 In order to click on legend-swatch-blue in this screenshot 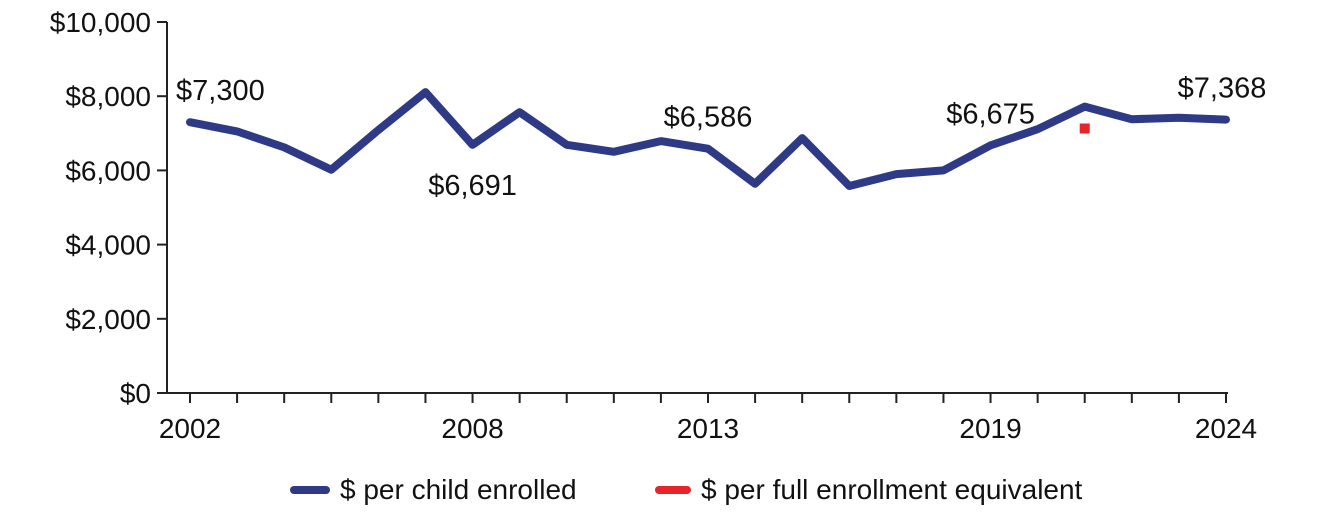, I will do `click(310, 490)`.